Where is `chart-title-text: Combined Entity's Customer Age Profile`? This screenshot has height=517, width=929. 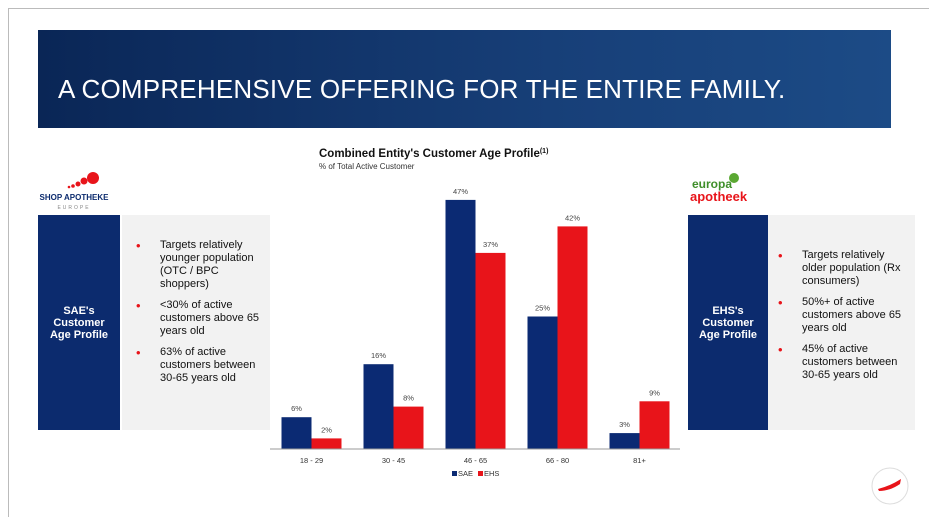
chart-title-text: Combined Entity's Customer Age Profile is located at coordinates (429, 154).